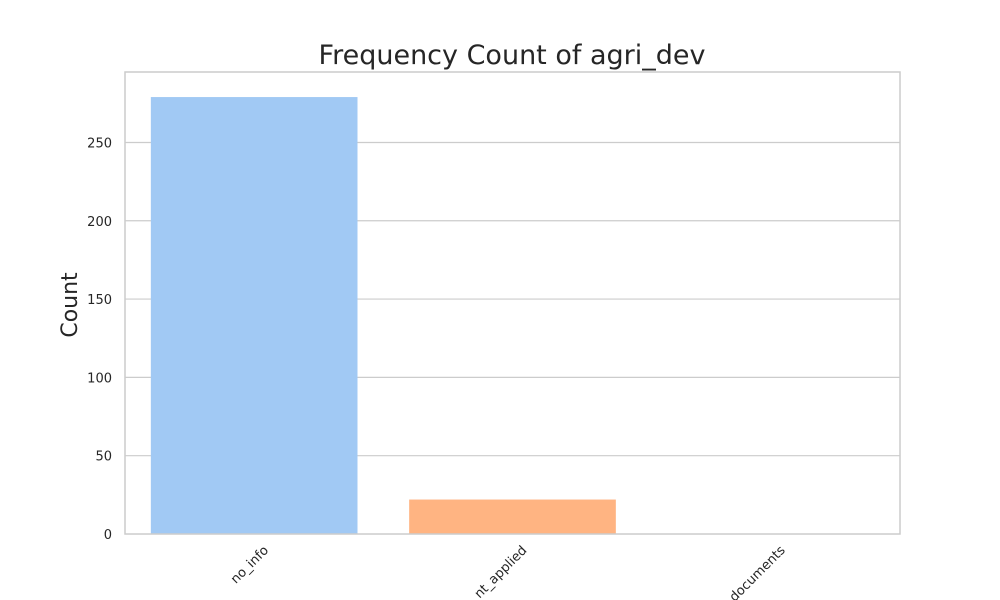 The height and width of the screenshot is (600, 1000). What do you see at coordinates (501, 571) in the screenshot?
I see `x-tick-label: nt_applied` at bounding box center [501, 571].